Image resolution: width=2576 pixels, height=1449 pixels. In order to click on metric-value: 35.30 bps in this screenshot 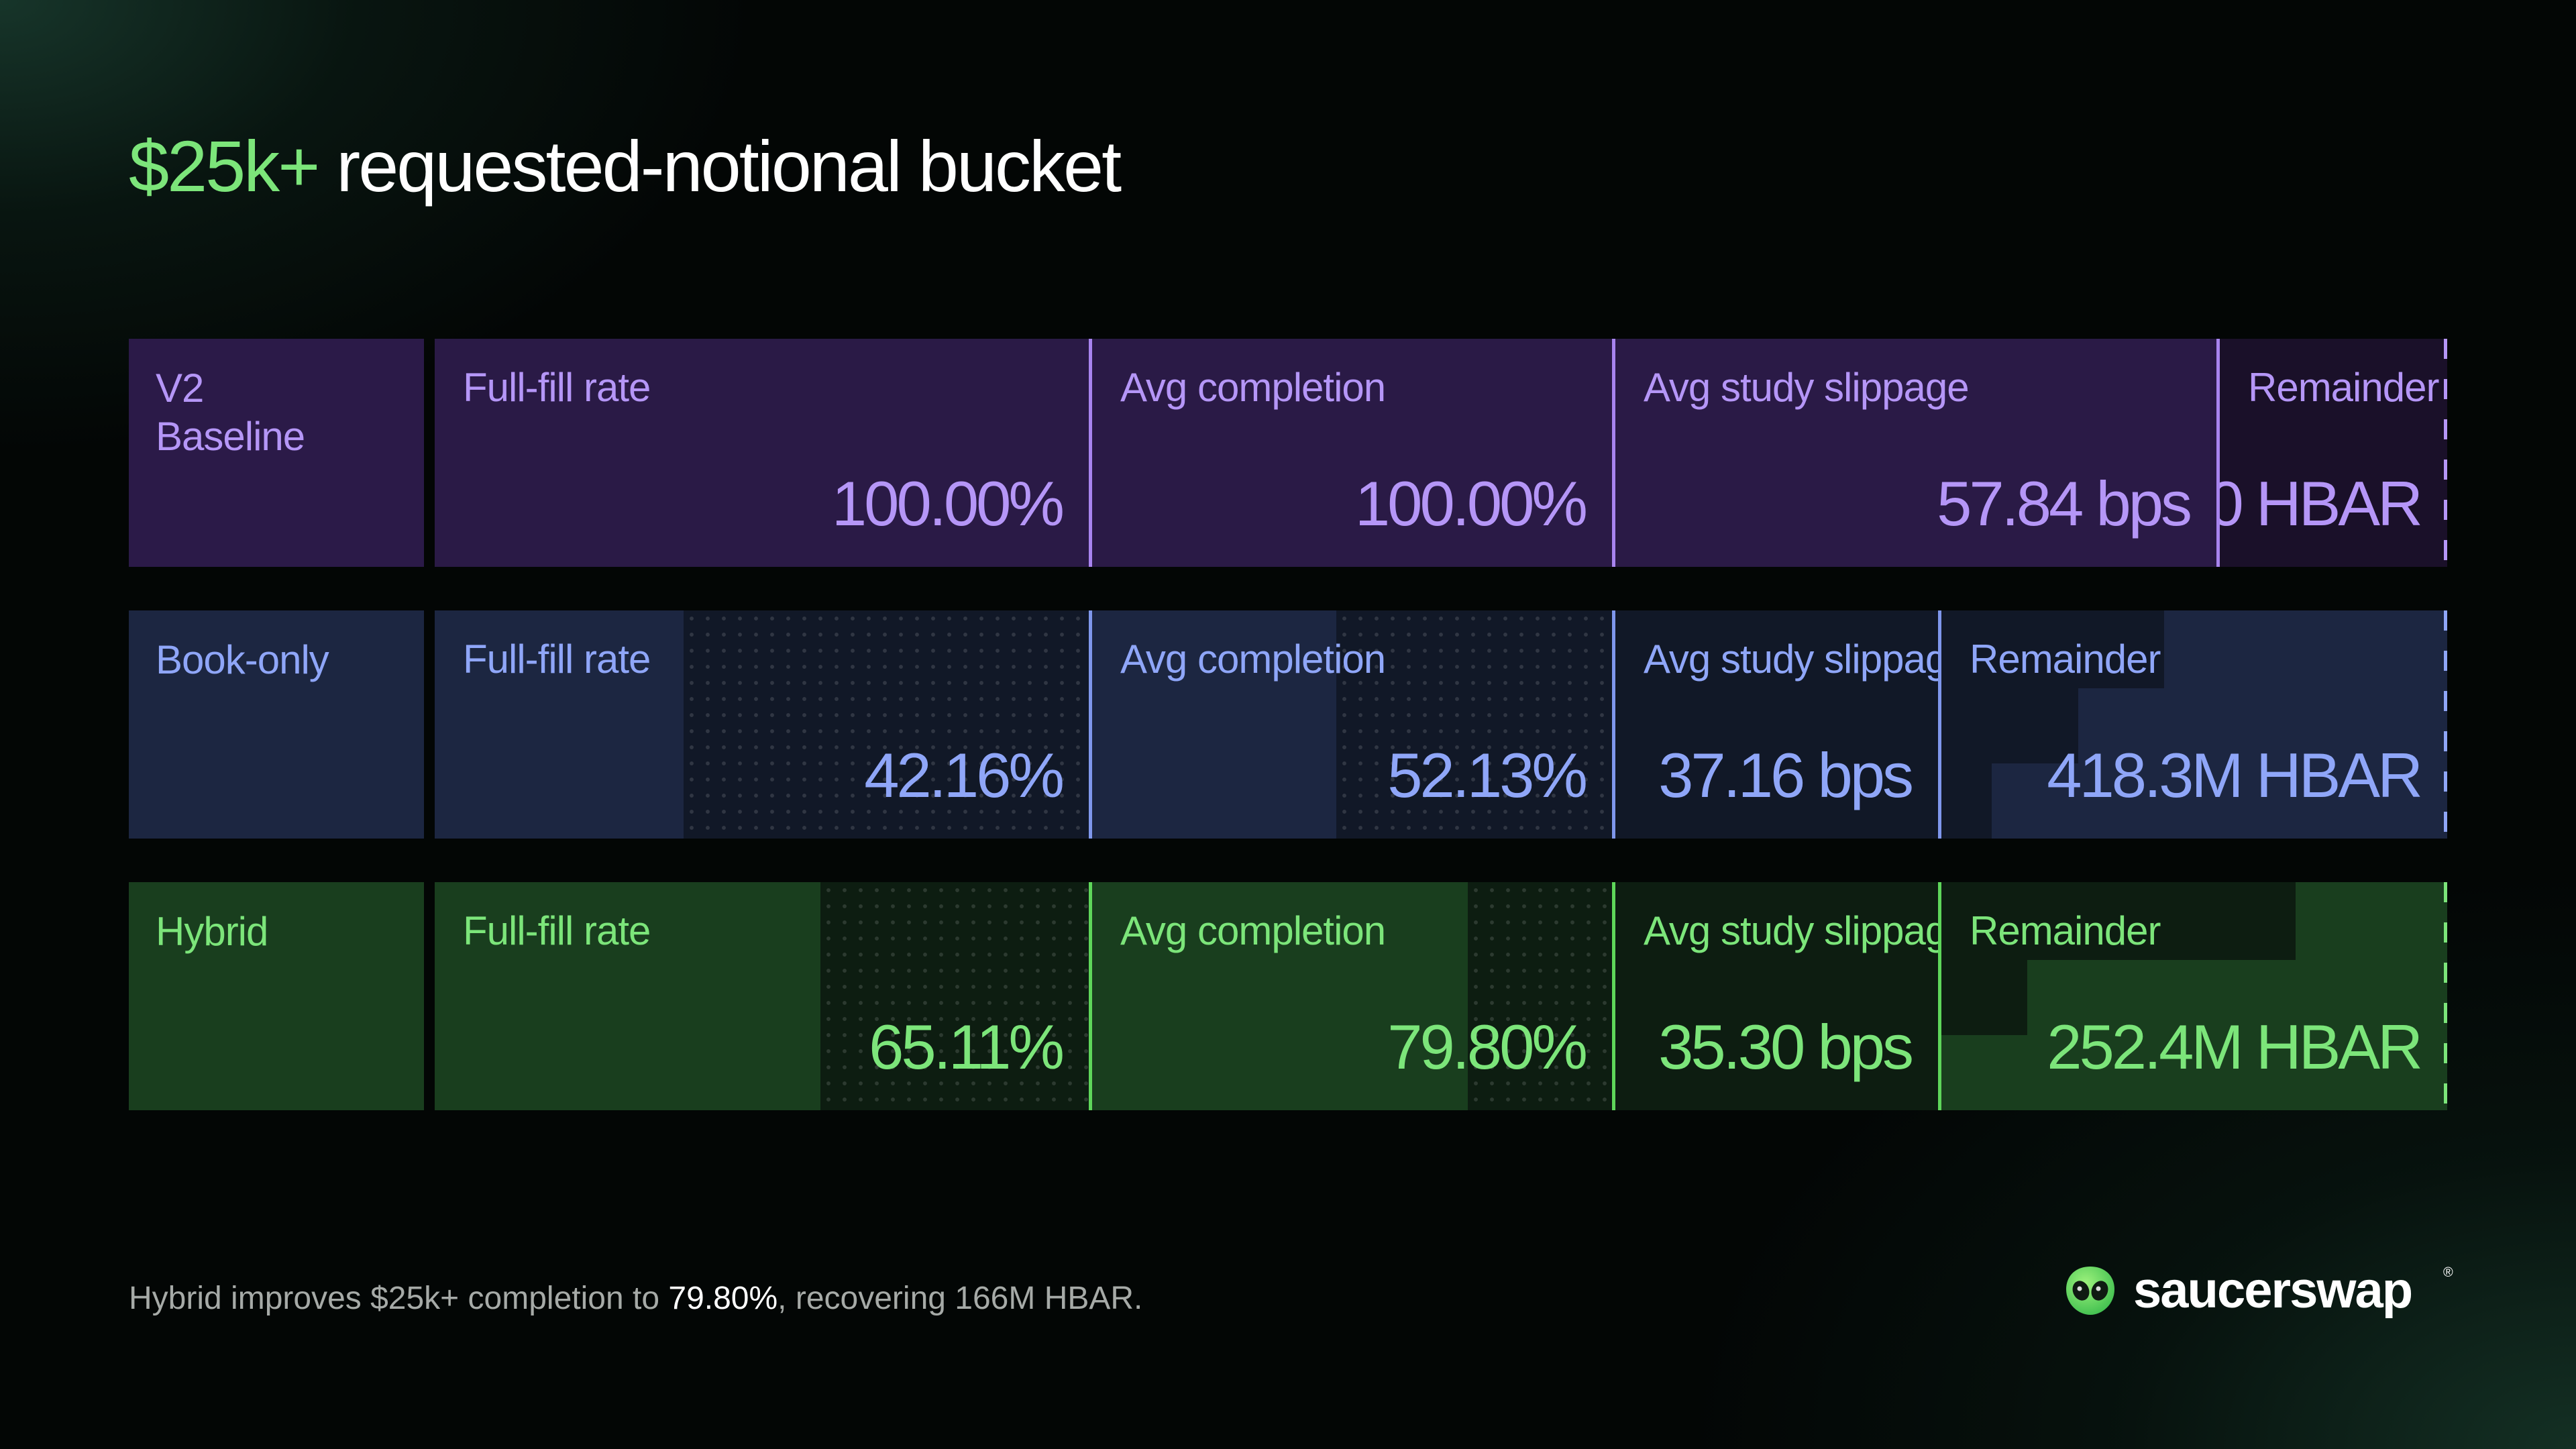, I will do `click(1786, 1047)`.